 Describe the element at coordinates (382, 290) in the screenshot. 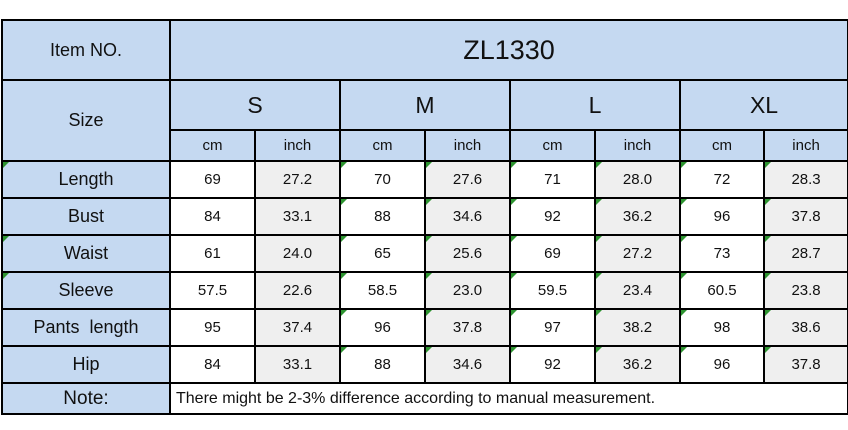

I see `cell: 58.5` at that location.